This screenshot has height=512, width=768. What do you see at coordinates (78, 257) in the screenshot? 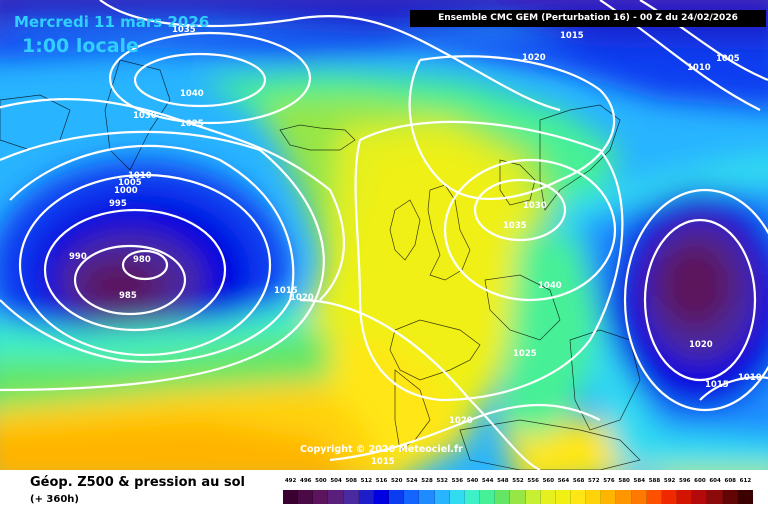
I see `isobar-label: 990` at bounding box center [78, 257].